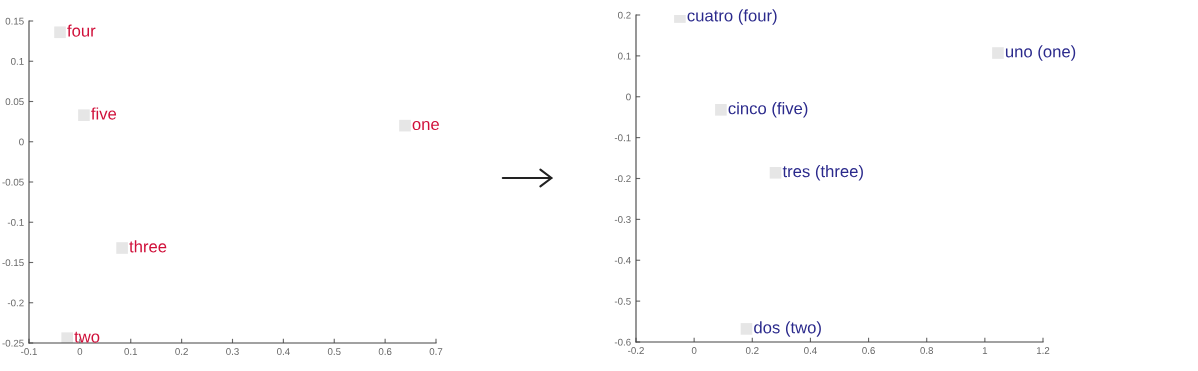  What do you see at coordinates (425, 125) in the screenshot?
I see `annotation: one` at bounding box center [425, 125].